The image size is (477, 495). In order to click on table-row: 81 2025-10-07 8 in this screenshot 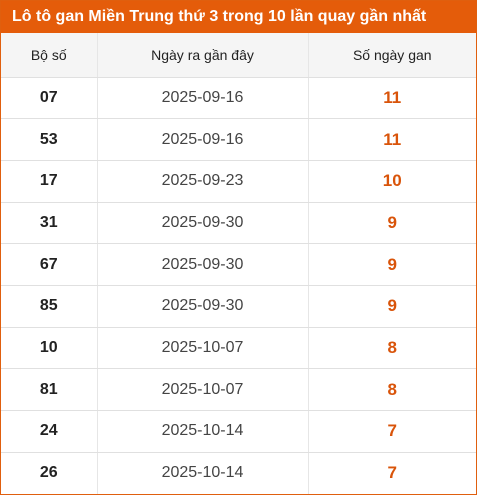, I will do `click(238, 389)`.